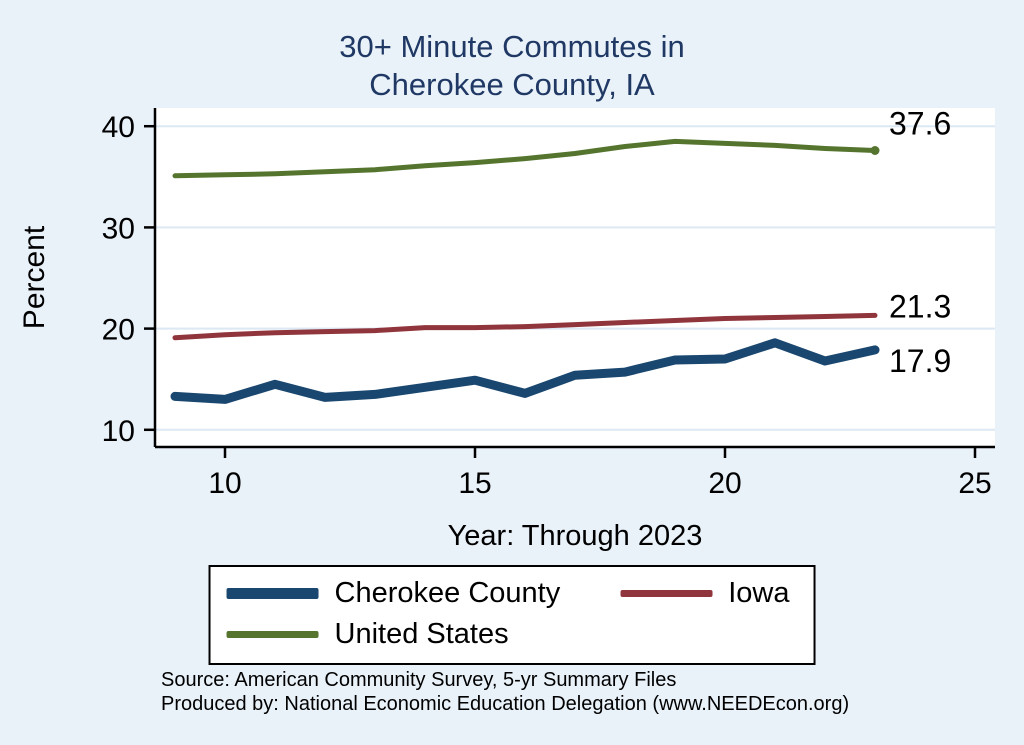  What do you see at coordinates (512, 46) in the screenshot?
I see `chart-title-line-1: 30+ Minute Commutes in` at bounding box center [512, 46].